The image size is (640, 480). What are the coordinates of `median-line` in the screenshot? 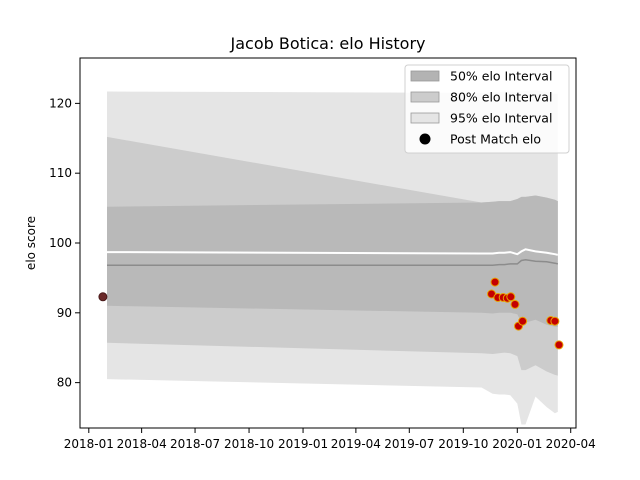 It's located at (332, 263).